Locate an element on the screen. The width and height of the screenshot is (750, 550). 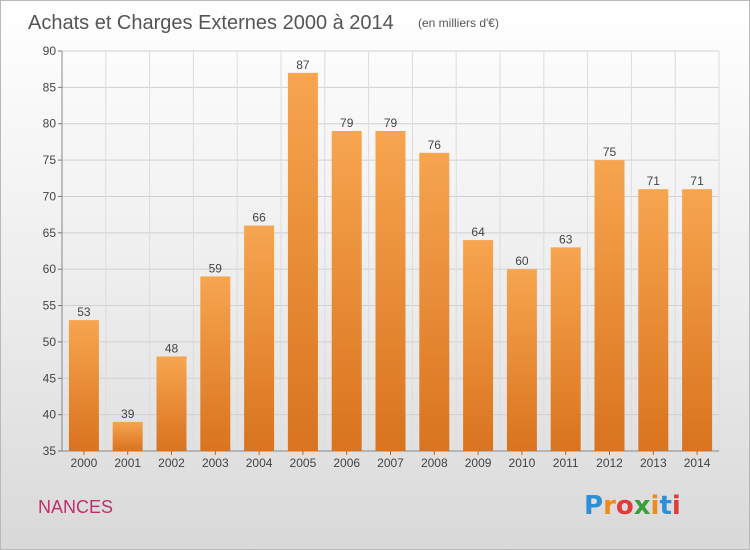
y-tick-label: 85 is located at coordinates (50, 87).